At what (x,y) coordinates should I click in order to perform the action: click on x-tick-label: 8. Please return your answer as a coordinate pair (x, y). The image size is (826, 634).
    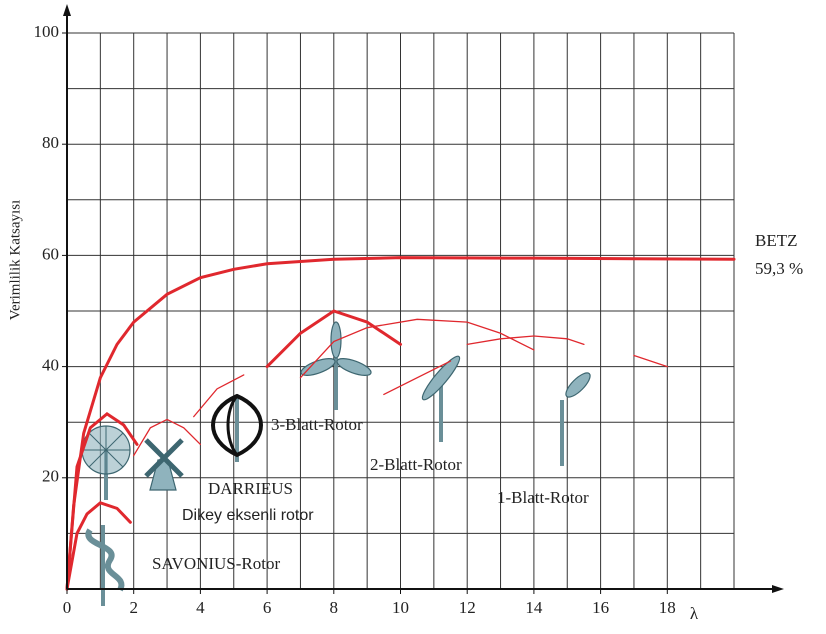
    Looking at the image, I should click on (334, 607).